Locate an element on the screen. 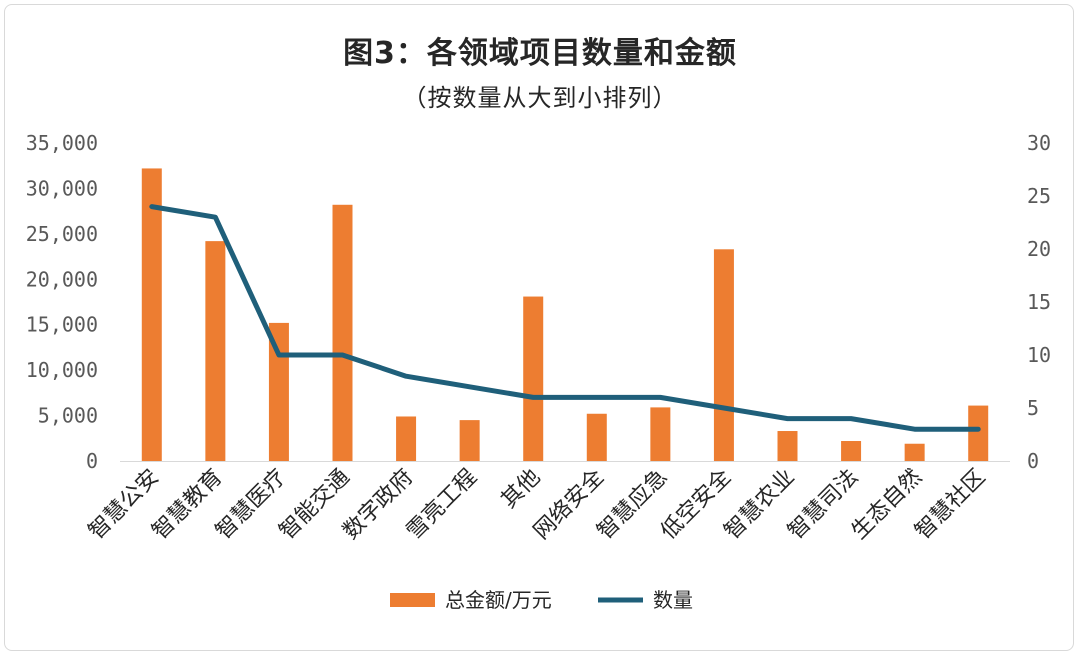 The height and width of the screenshot is (657, 1080). left-tick-label: 30,000 is located at coordinates (62, 188).